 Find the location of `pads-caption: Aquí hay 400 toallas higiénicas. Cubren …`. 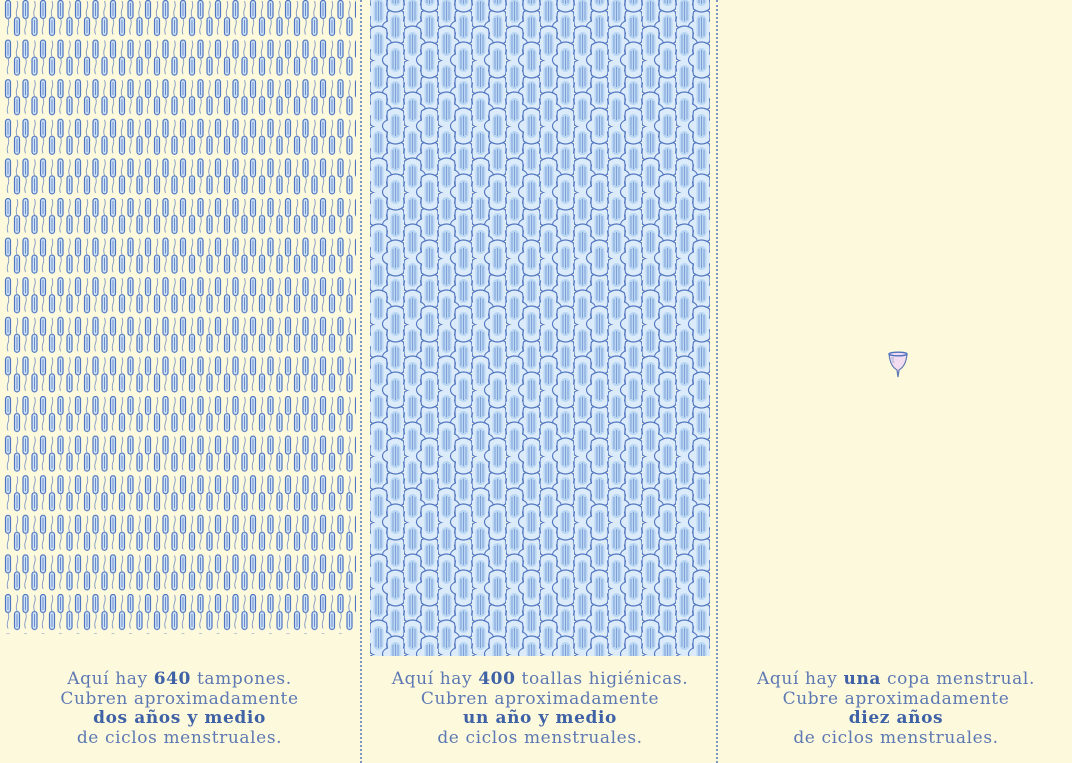

pads-caption: Aquí hay 400 toallas higiénicas. Cubren … is located at coordinates (540, 708).